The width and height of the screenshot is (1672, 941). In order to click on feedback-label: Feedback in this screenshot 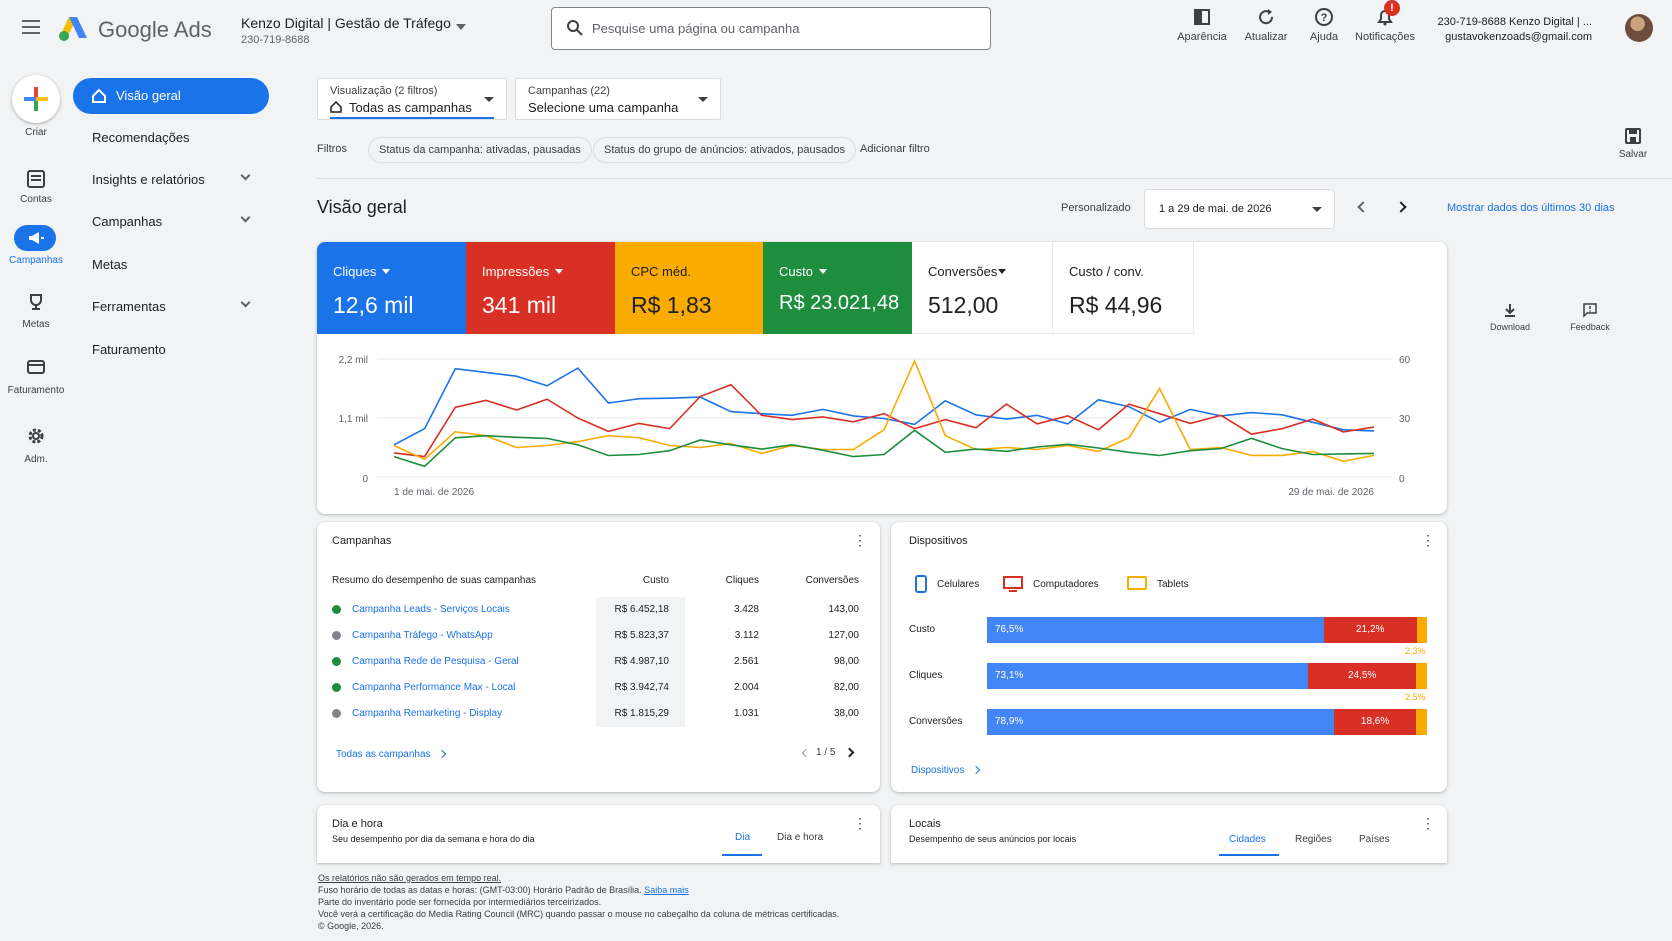, I will do `click(1590, 327)`.